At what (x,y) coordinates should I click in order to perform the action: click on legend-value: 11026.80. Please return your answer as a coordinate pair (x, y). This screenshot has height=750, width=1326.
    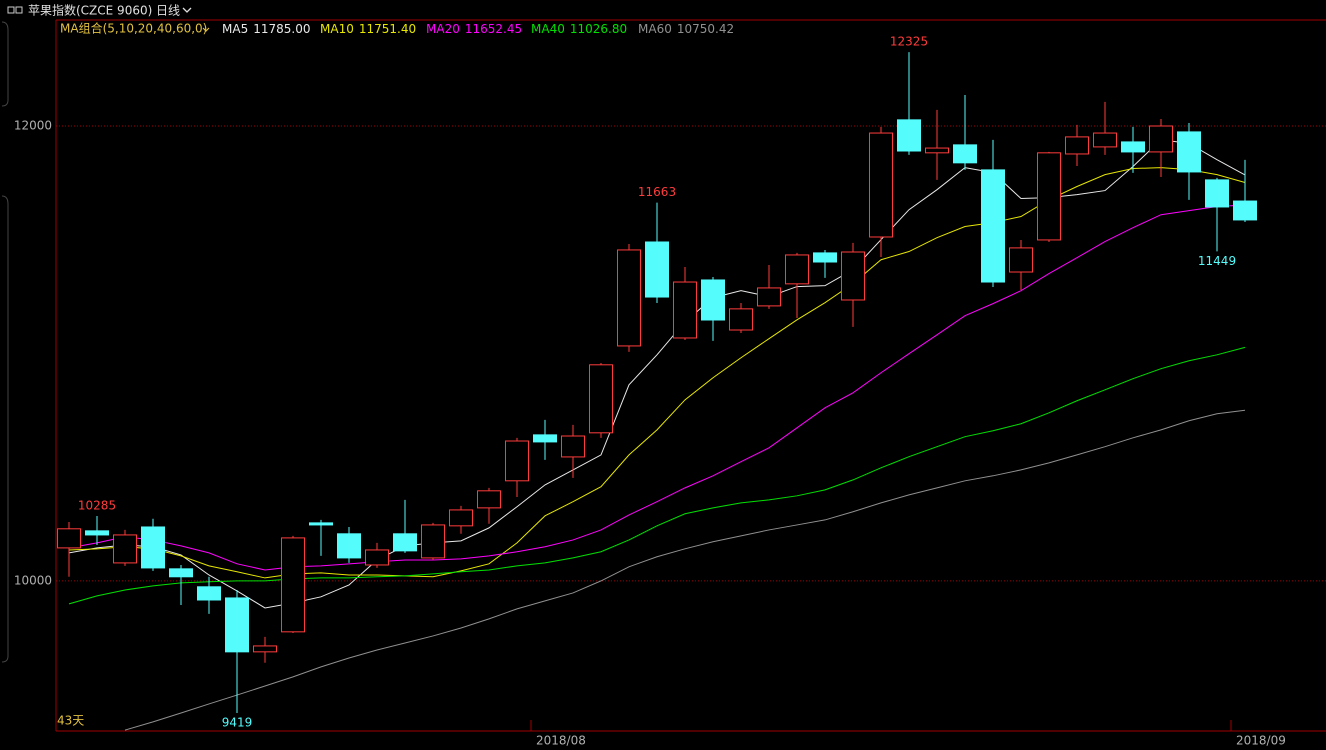
    Looking at the image, I should click on (598, 29).